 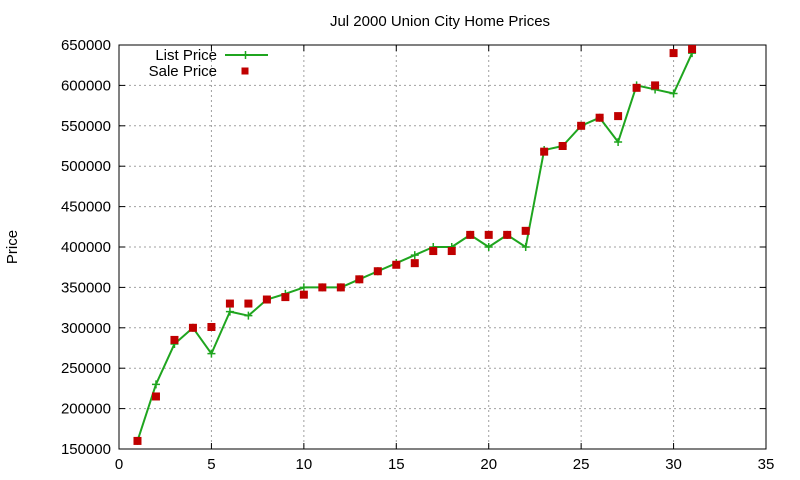 What do you see at coordinates (86, 287) in the screenshot?
I see `y-tick-label: 350000` at bounding box center [86, 287].